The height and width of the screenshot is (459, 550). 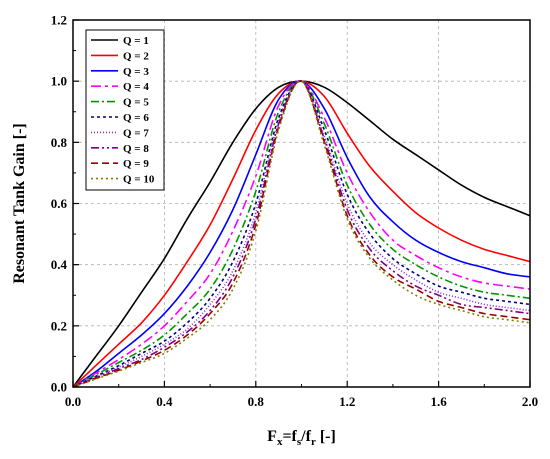 What do you see at coordinates (347, 401) in the screenshot?
I see `x-tick-label: 1.2` at bounding box center [347, 401].